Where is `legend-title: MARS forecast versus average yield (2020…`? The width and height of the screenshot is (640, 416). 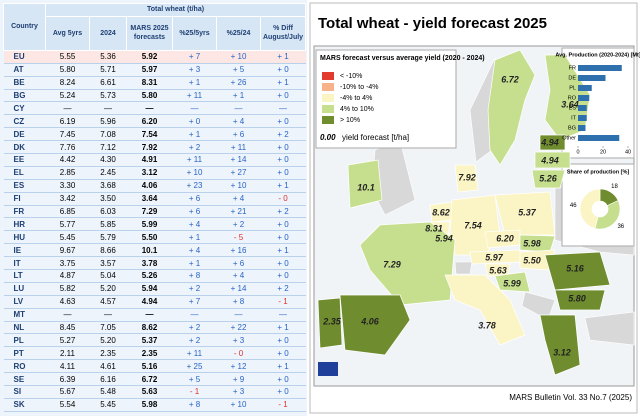 legend-title: MARS forecast versus average yield (2020… is located at coordinates (402, 58).